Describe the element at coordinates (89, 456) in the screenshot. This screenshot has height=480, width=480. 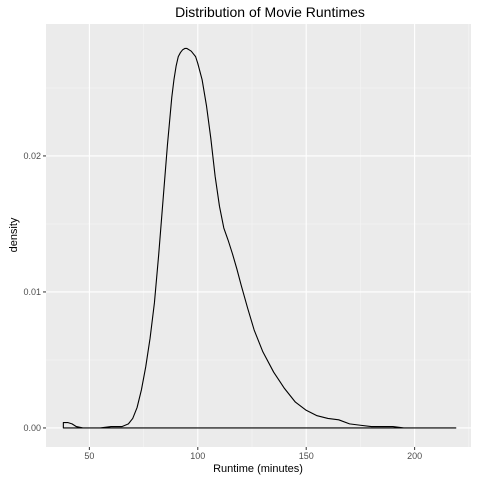
I see `x-tick-label: 50` at that location.